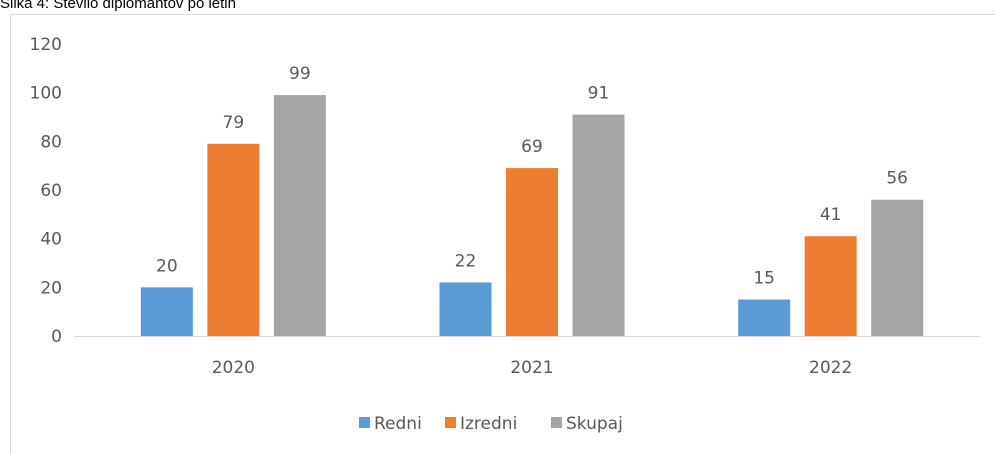  What do you see at coordinates (51, 142) in the screenshot?
I see `y-tick-label: 80` at bounding box center [51, 142].